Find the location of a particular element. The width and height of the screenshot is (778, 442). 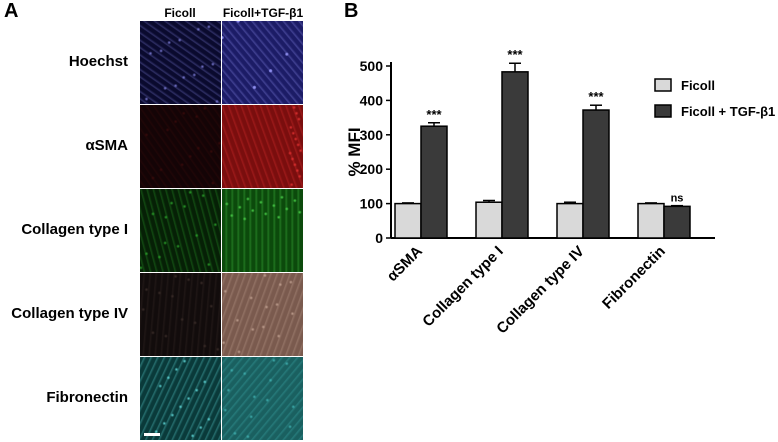

micrograph-hoechst-ficoll-tgf is located at coordinates (262, 62).